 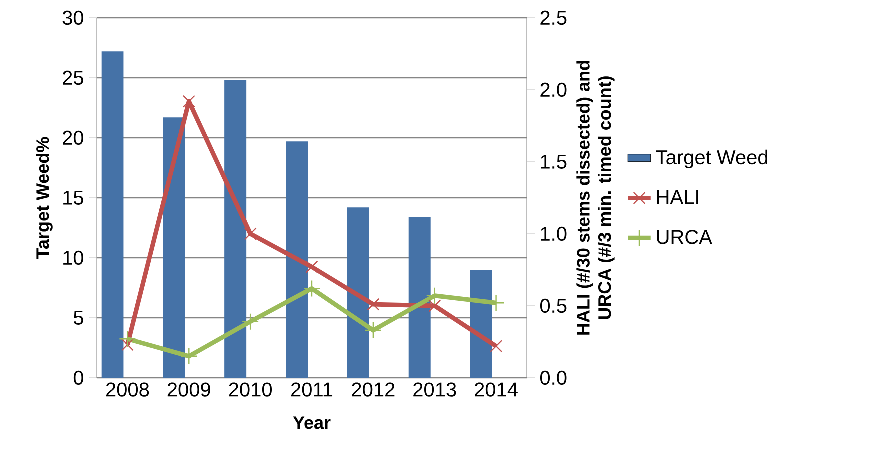 I want to click on y-tick-label: 30, so click(x=73, y=18).